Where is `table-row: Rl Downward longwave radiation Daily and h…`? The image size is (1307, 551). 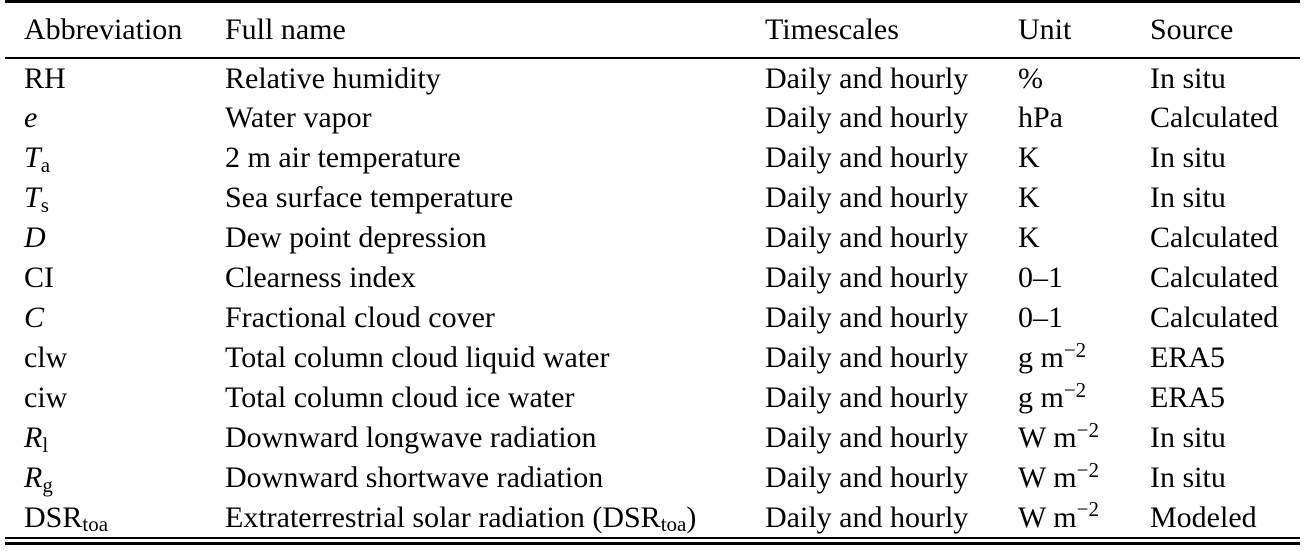
table-row: Rl Downward longwave radiation Daily and h… is located at coordinates (652, 438).